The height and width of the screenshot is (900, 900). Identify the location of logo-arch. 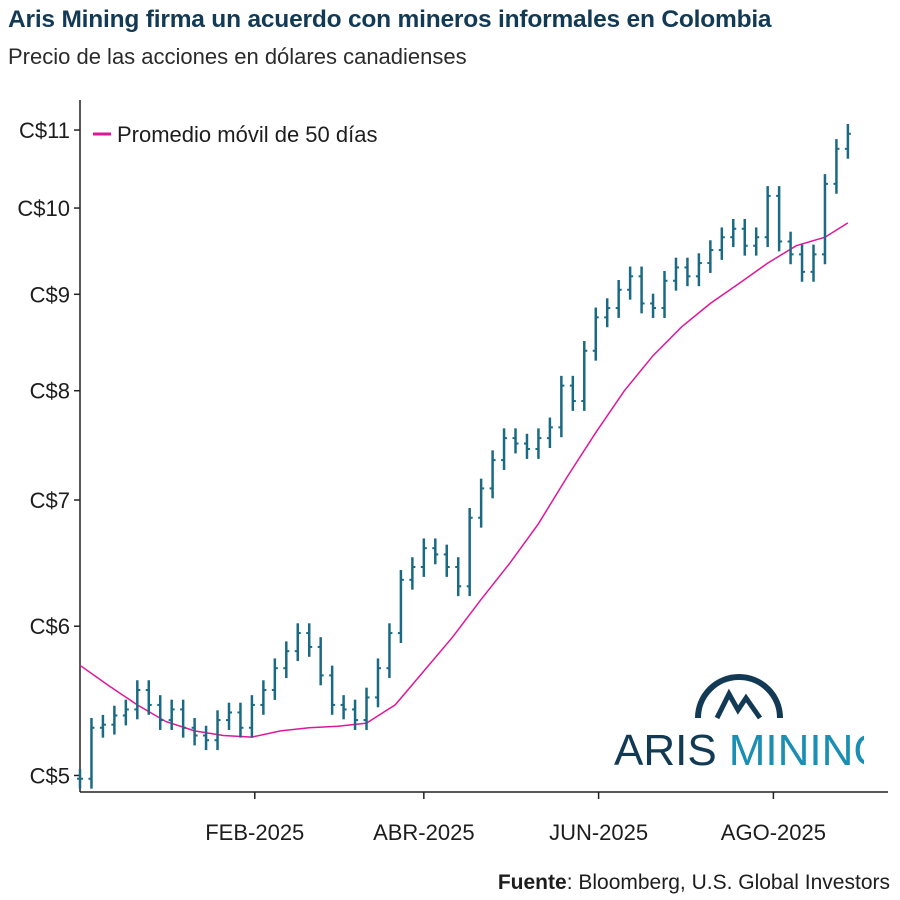
(739, 696).